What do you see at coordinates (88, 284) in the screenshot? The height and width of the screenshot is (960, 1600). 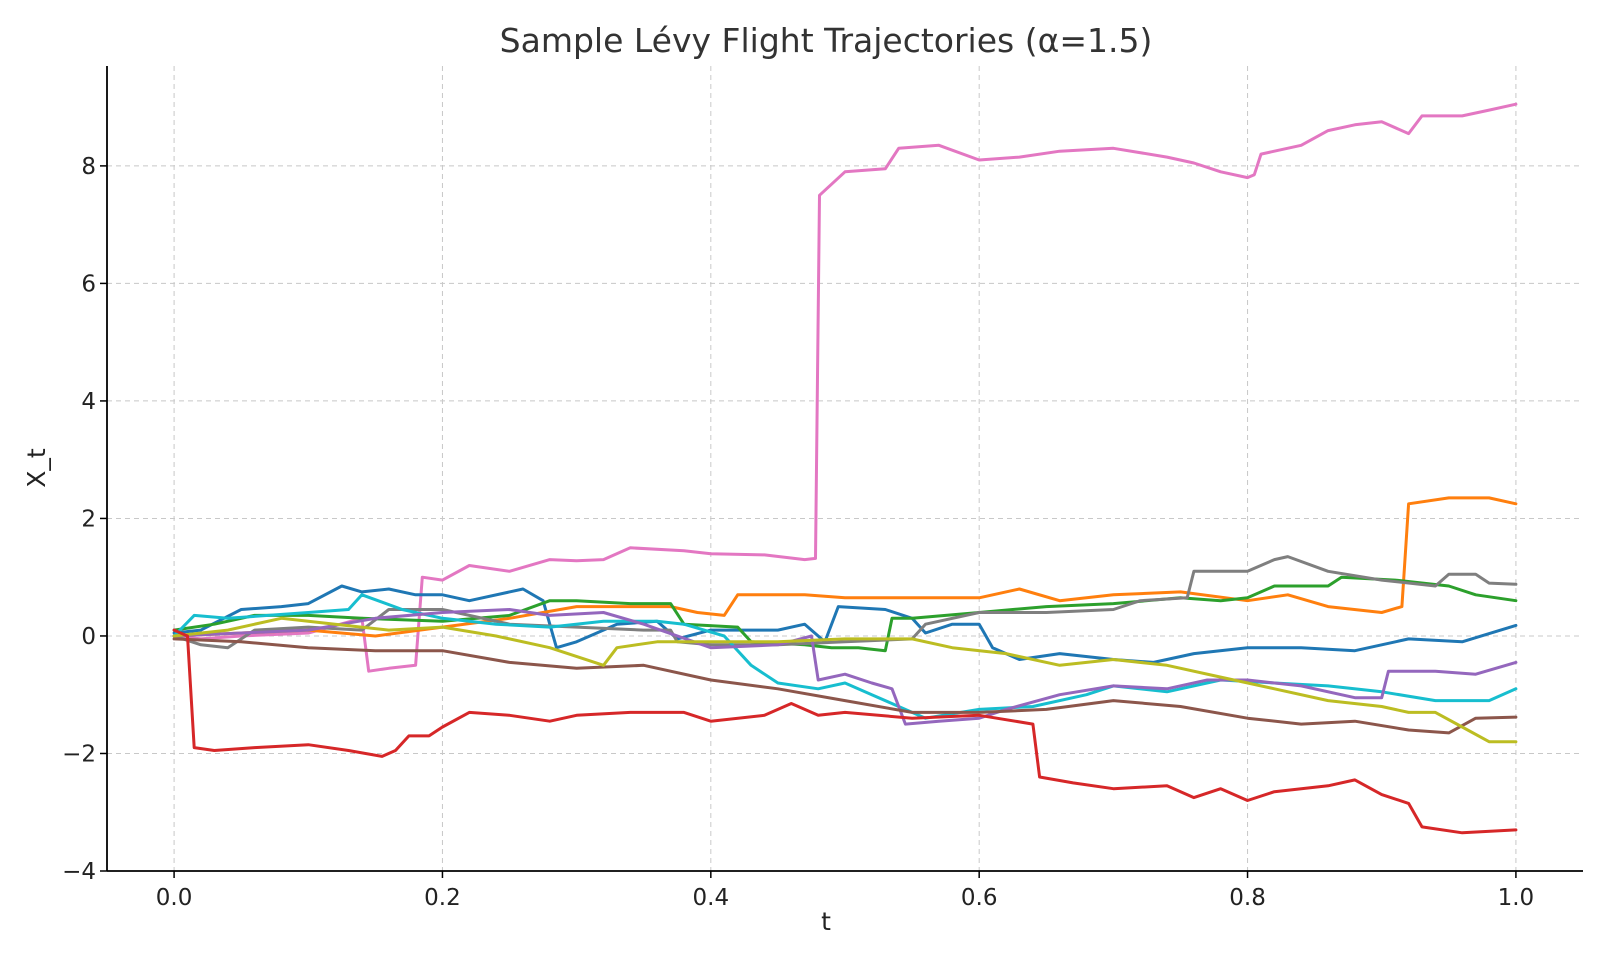 I see `y-tick-label: 6` at bounding box center [88, 284].